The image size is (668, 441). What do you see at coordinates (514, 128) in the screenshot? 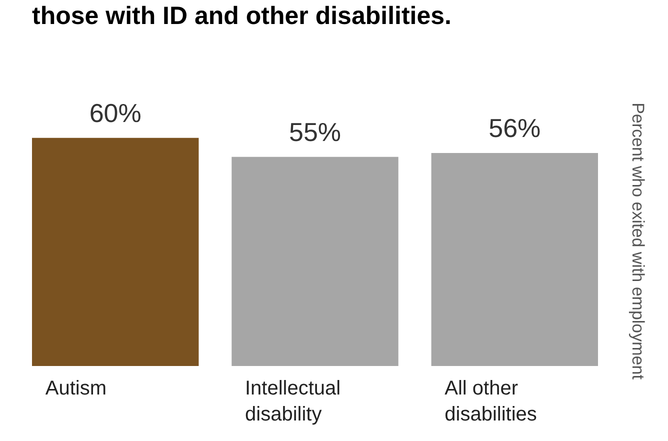
I see `data-label: 56%` at bounding box center [514, 128].